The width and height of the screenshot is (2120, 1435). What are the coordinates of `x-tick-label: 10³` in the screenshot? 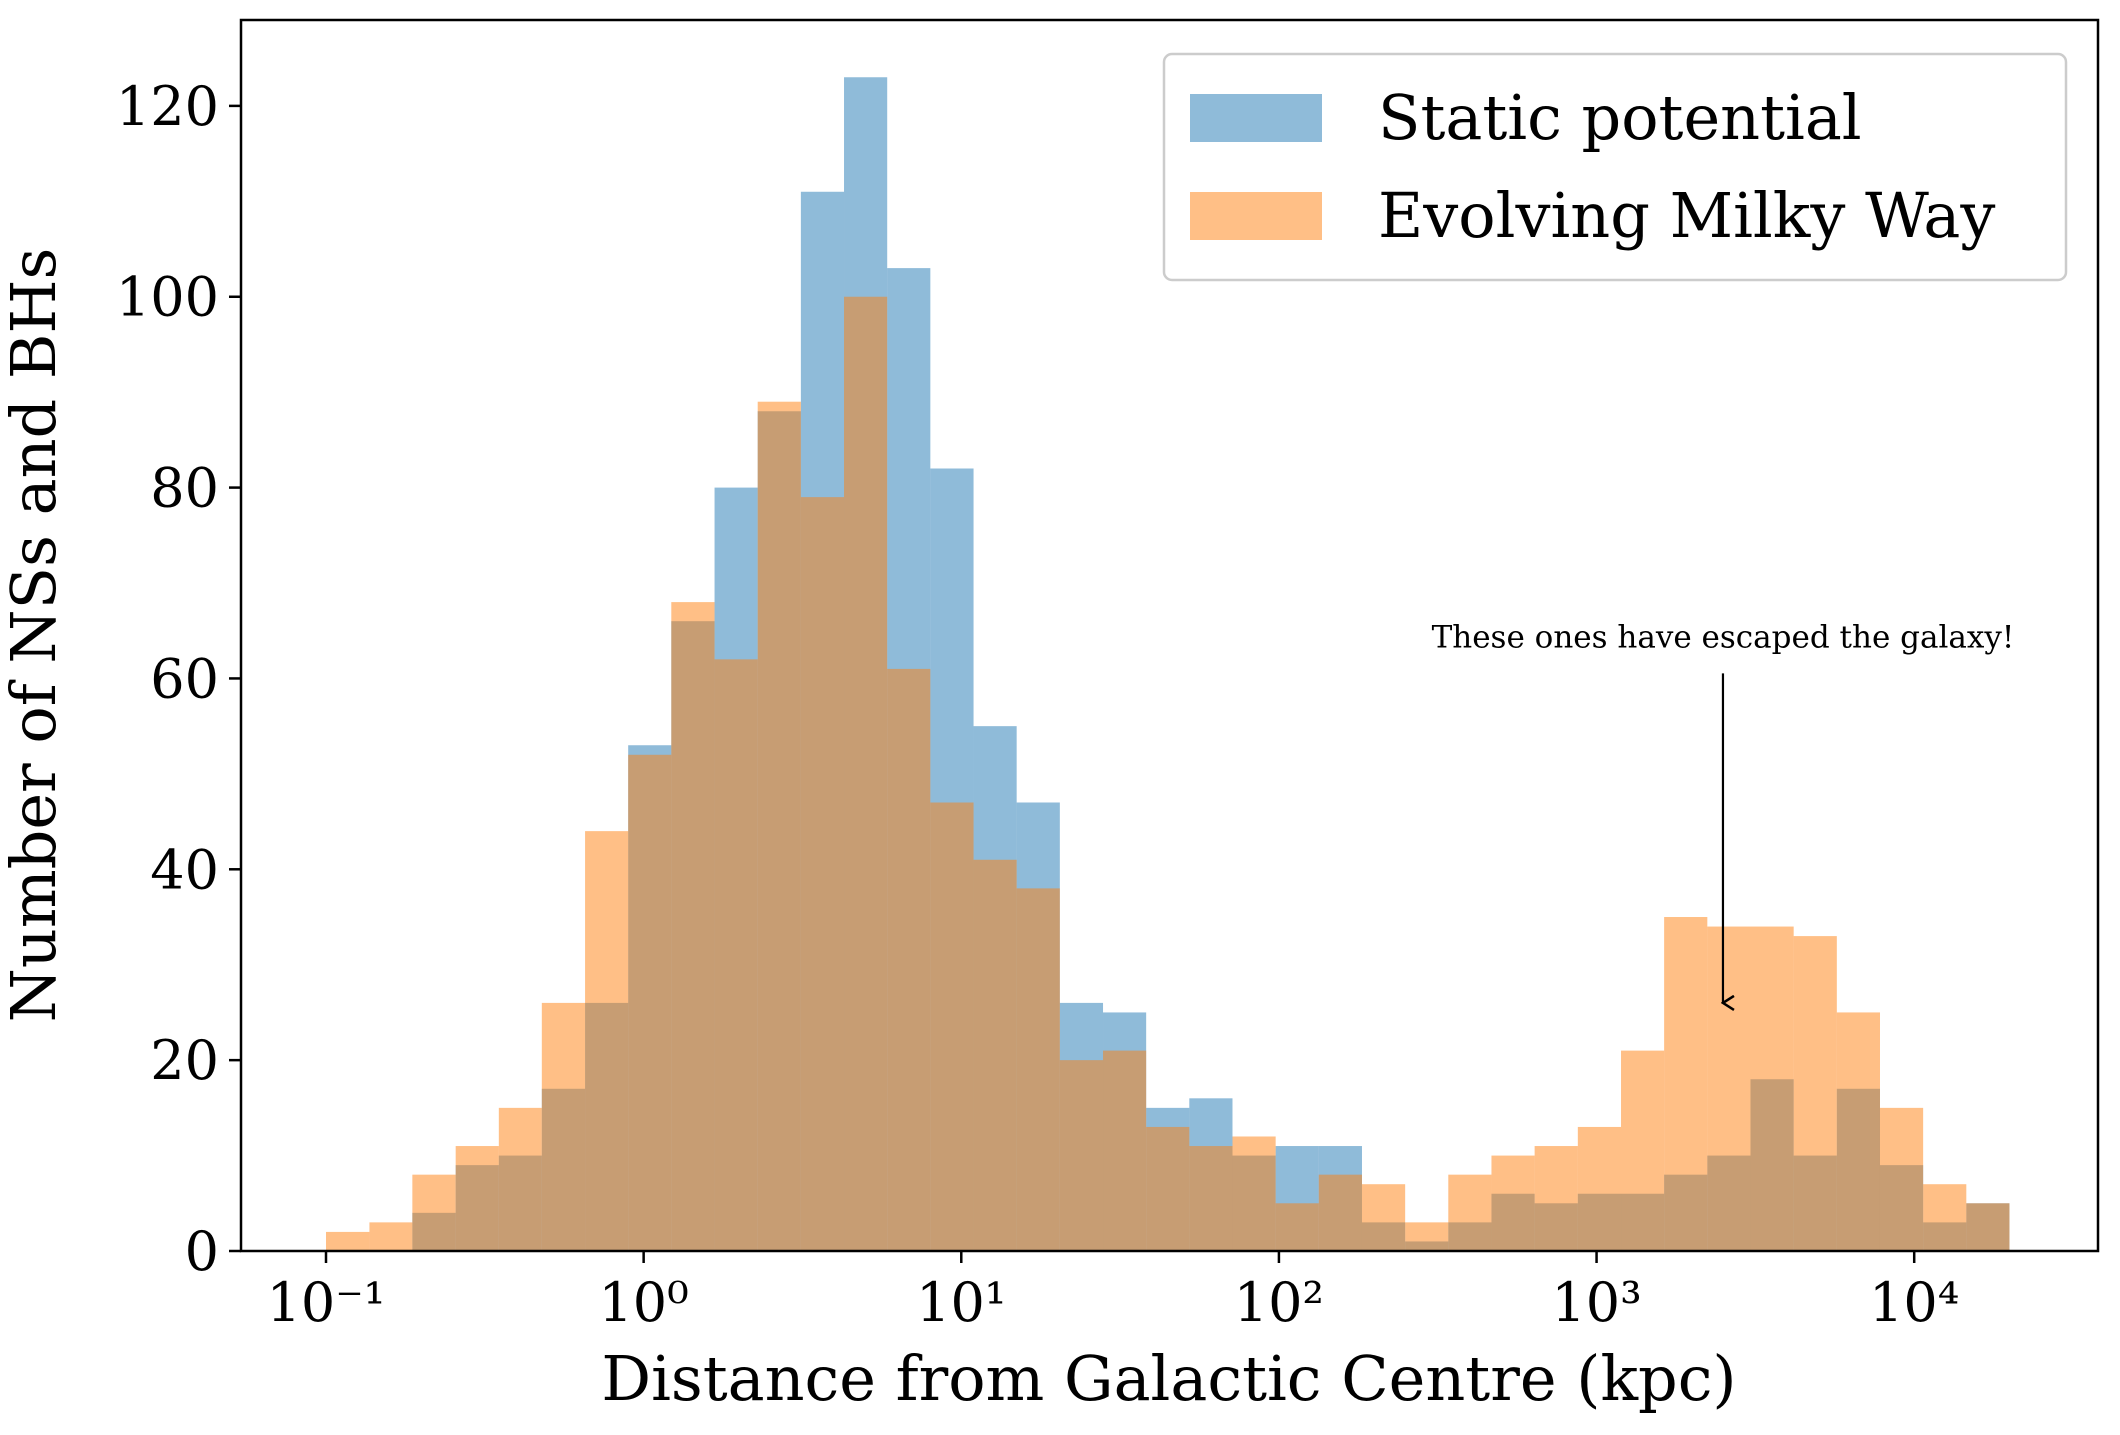 It's located at (1596, 1302).